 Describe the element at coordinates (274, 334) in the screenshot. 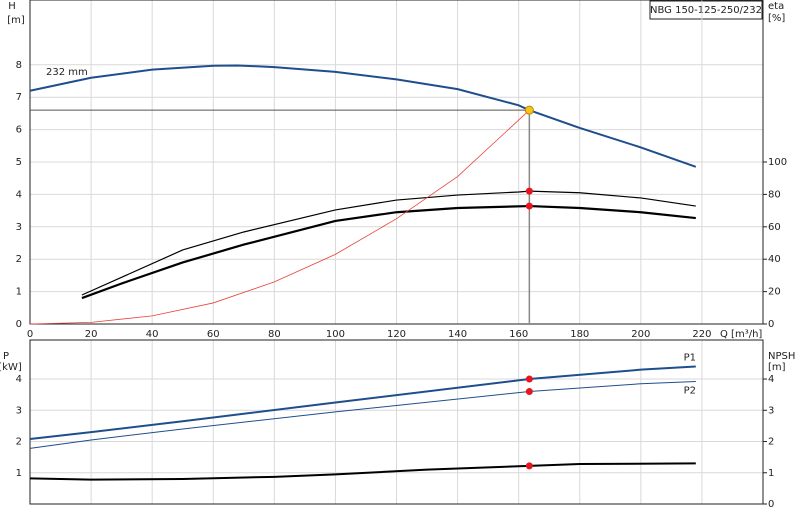

I see `x-tick-label: 80` at that location.